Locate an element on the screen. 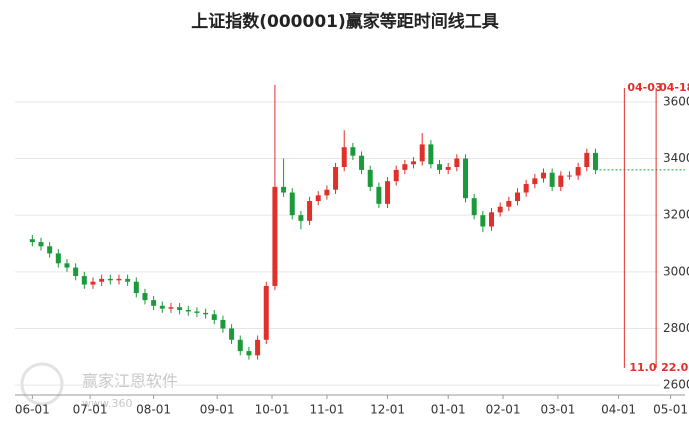 The image size is (689, 427). watermark-logo is located at coordinates (42, 384).